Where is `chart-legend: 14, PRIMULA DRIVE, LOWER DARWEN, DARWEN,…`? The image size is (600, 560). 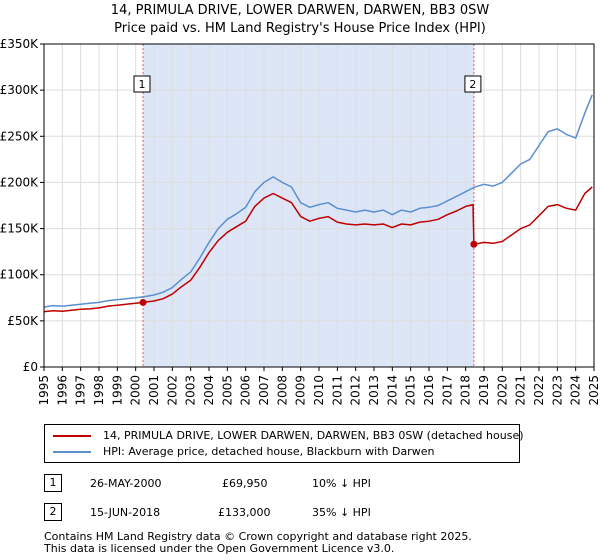
chart-legend: 14, PRIMULA DRIVE, LOWER DARWEN, DARWEN,… is located at coordinates (284, 443).